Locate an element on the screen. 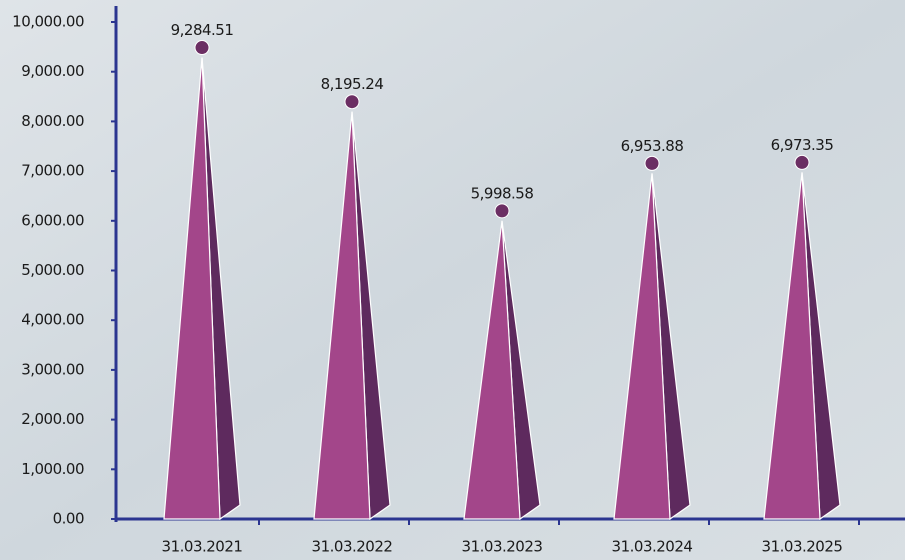  x-tick-label: 31.03.2024 is located at coordinates (652, 547).